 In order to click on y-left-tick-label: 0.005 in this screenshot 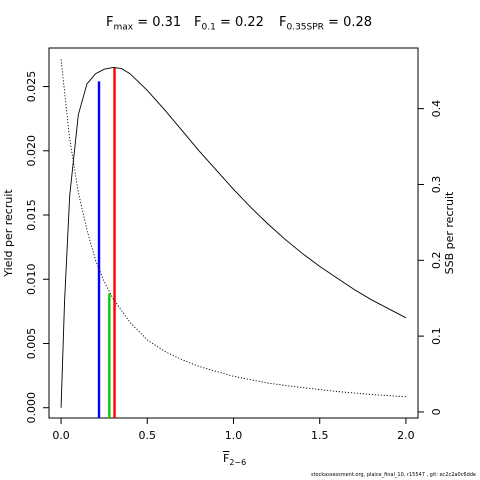, I will do `click(31, 344)`.